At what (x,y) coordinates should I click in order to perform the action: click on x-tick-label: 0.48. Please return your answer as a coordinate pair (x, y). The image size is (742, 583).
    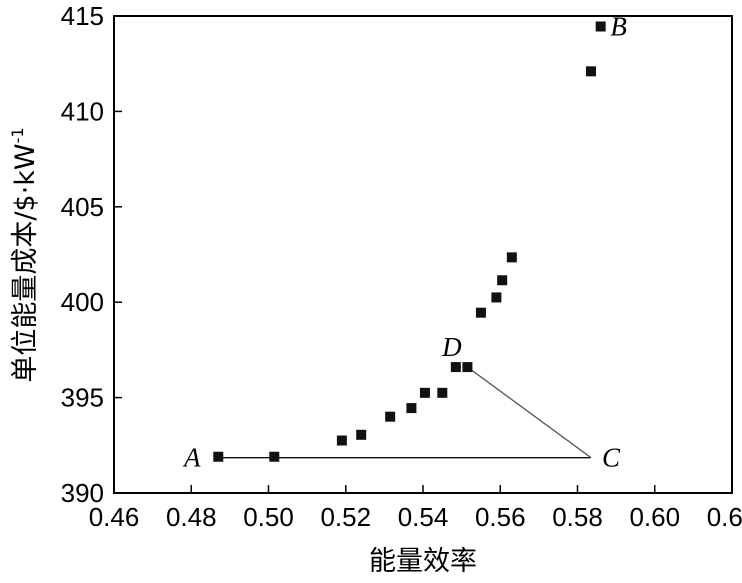
    Looking at the image, I should click on (191, 517).